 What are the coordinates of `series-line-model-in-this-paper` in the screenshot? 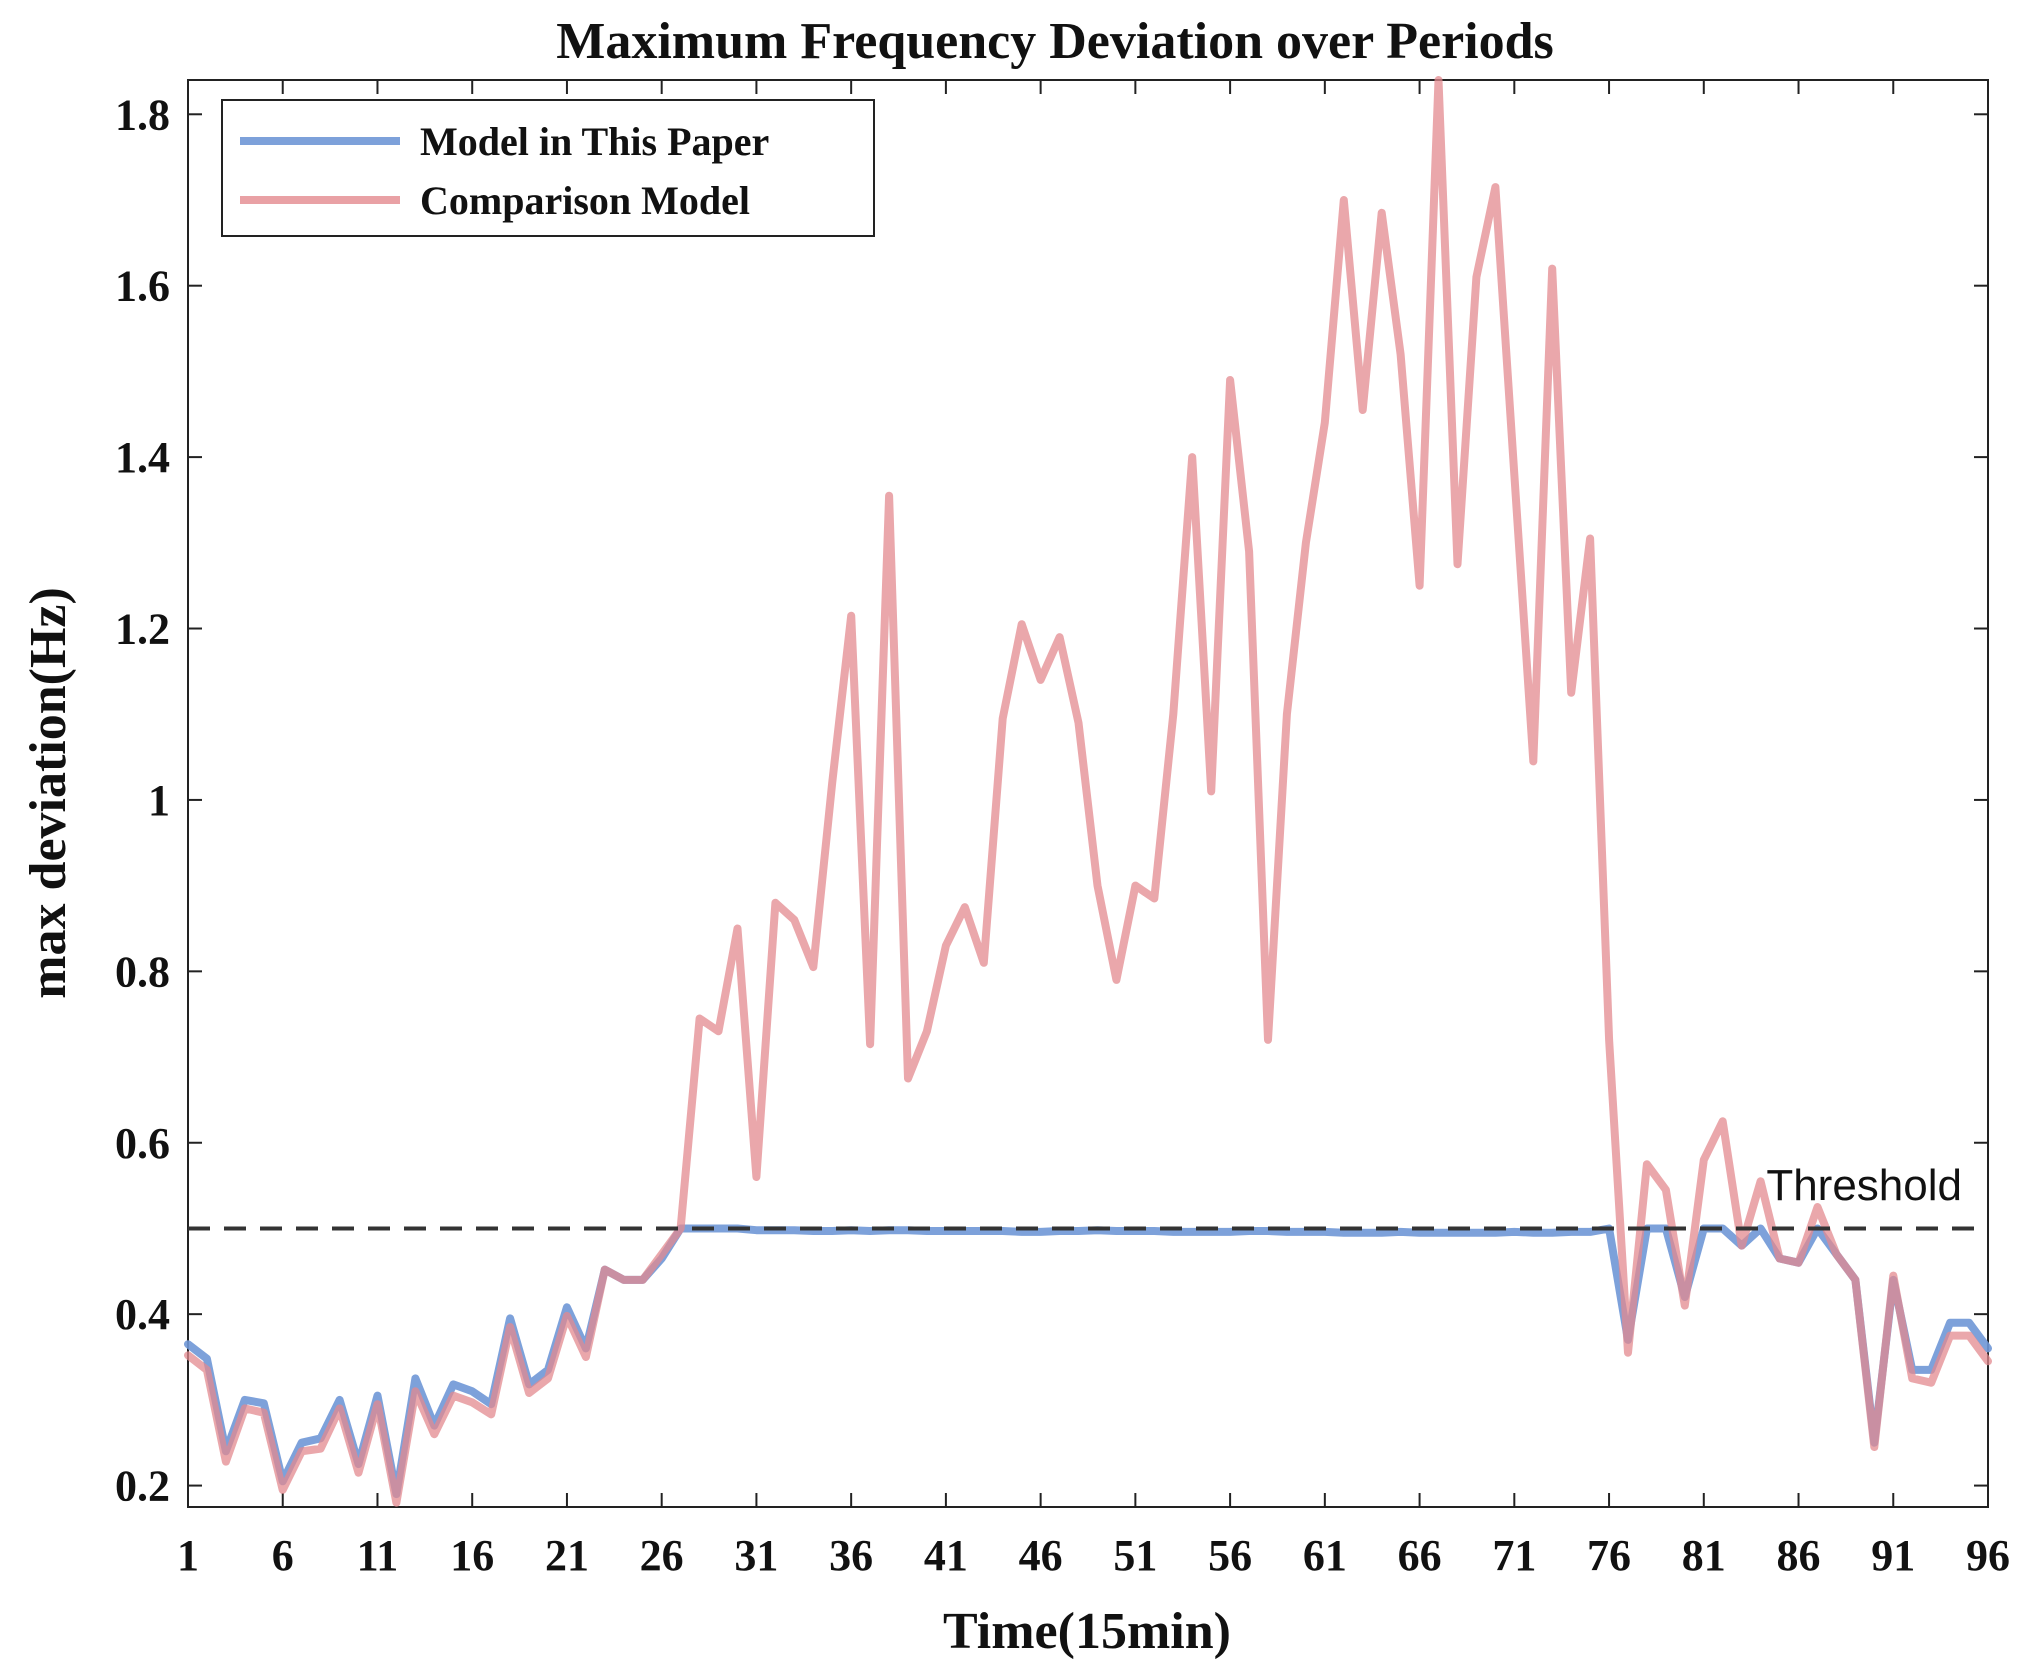 It's located at (1088, 1361).